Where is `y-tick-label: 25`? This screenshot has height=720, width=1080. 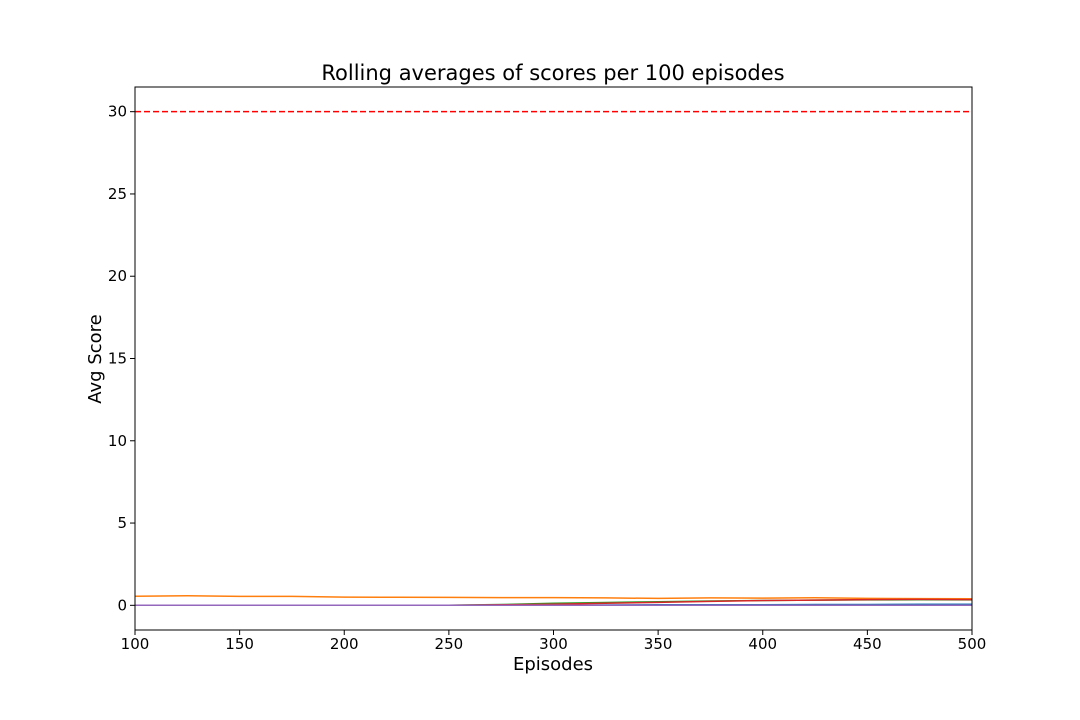 y-tick-label: 25 is located at coordinates (117, 194).